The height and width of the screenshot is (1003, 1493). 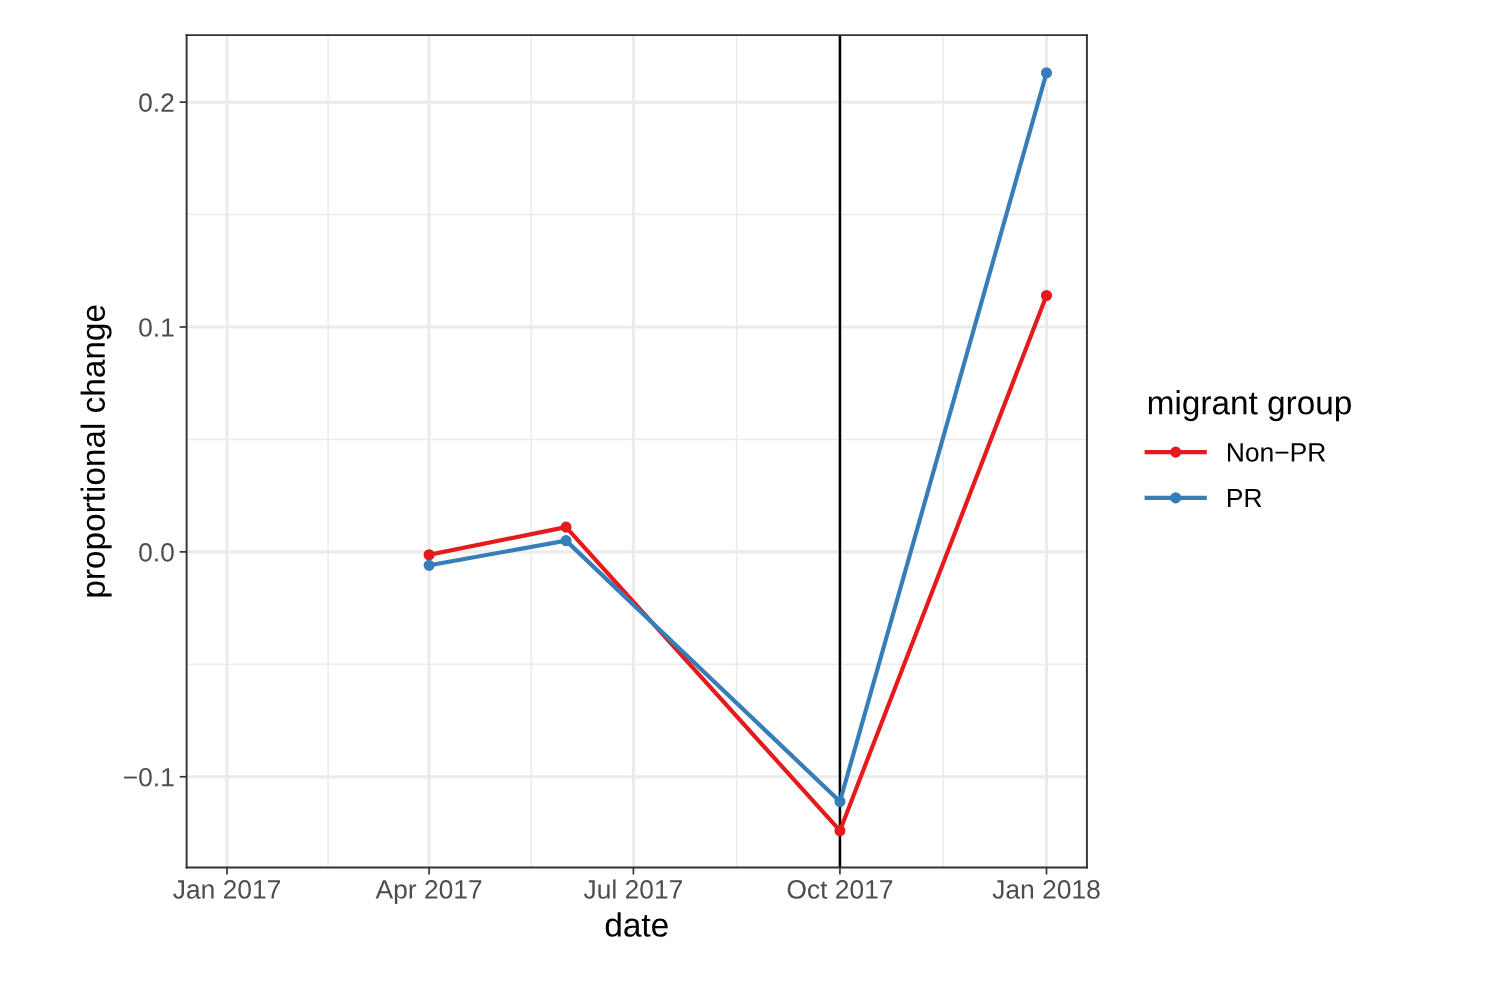 What do you see at coordinates (1277, 452) in the screenshot?
I see `legend-label: Non−PR` at bounding box center [1277, 452].